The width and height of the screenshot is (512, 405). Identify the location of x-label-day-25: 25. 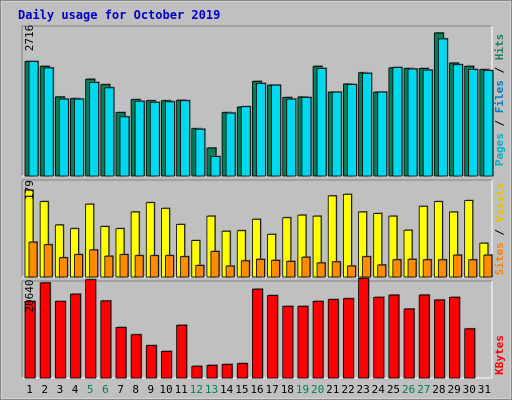
(393, 389).